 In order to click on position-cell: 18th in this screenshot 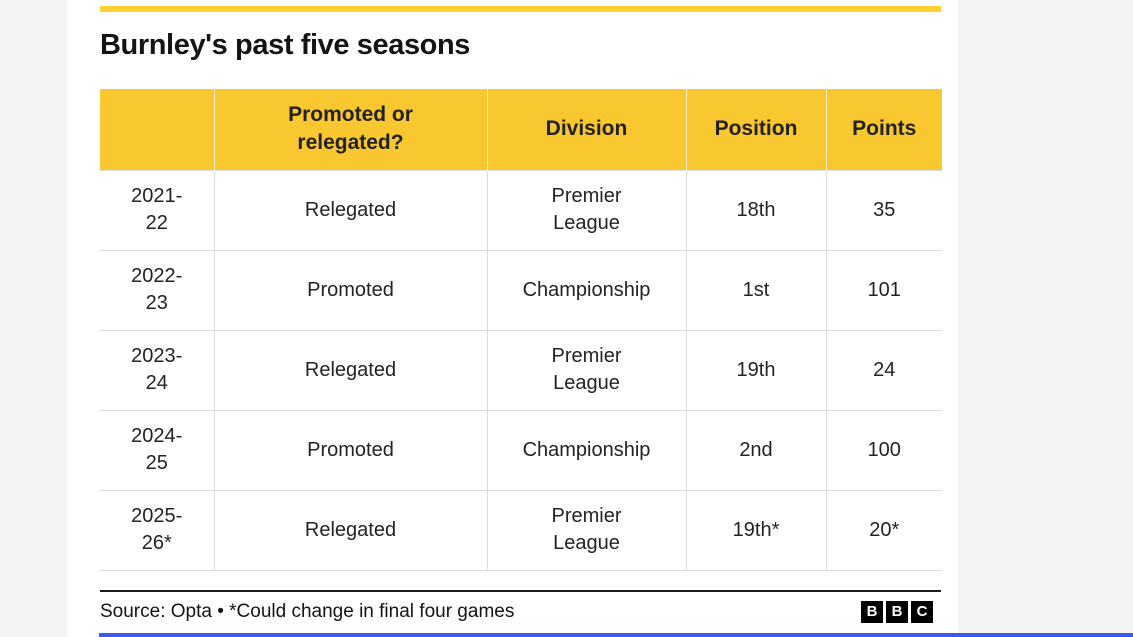, I will do `click(755, 210)`.